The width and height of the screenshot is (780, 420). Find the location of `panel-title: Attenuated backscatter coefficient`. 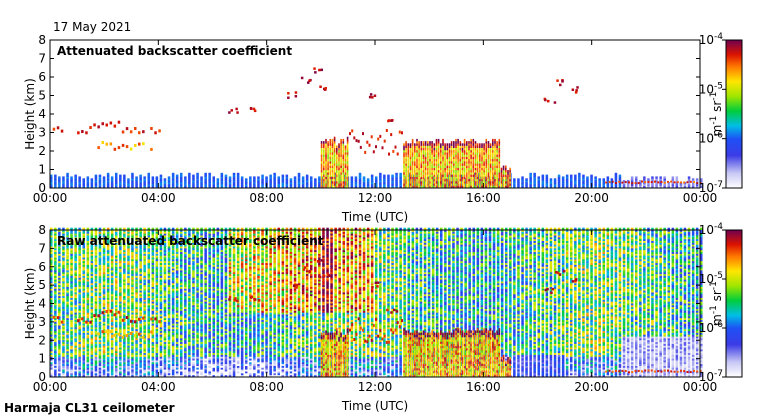

panel-title: Attenuated backscatter coefficient is located at coordinates (174, 51).